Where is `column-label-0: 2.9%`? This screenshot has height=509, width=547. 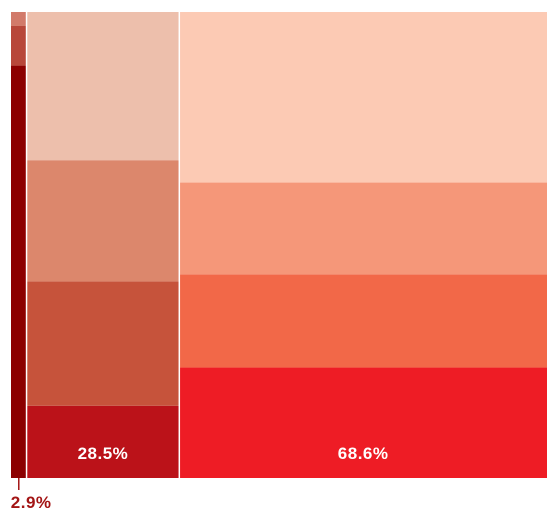
column-label-0: 2.9% is located at coordinates (31, 501).